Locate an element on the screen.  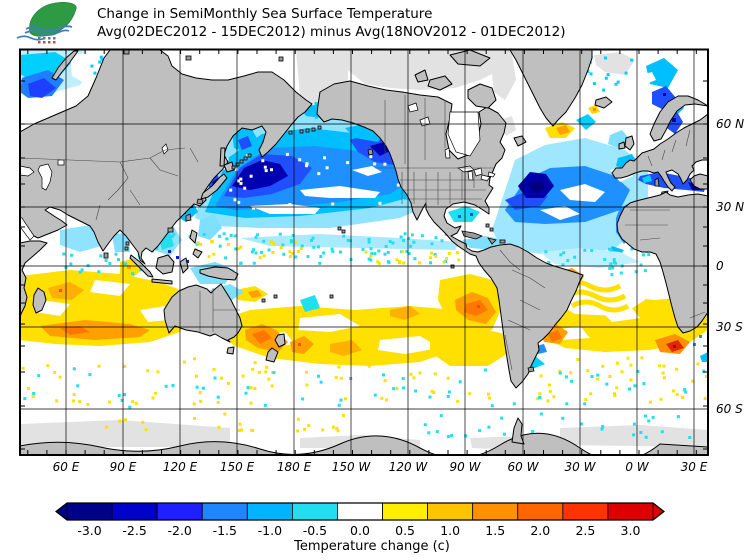
colorbar-tick-label: -1.0 is located at coordinates (270, 530).